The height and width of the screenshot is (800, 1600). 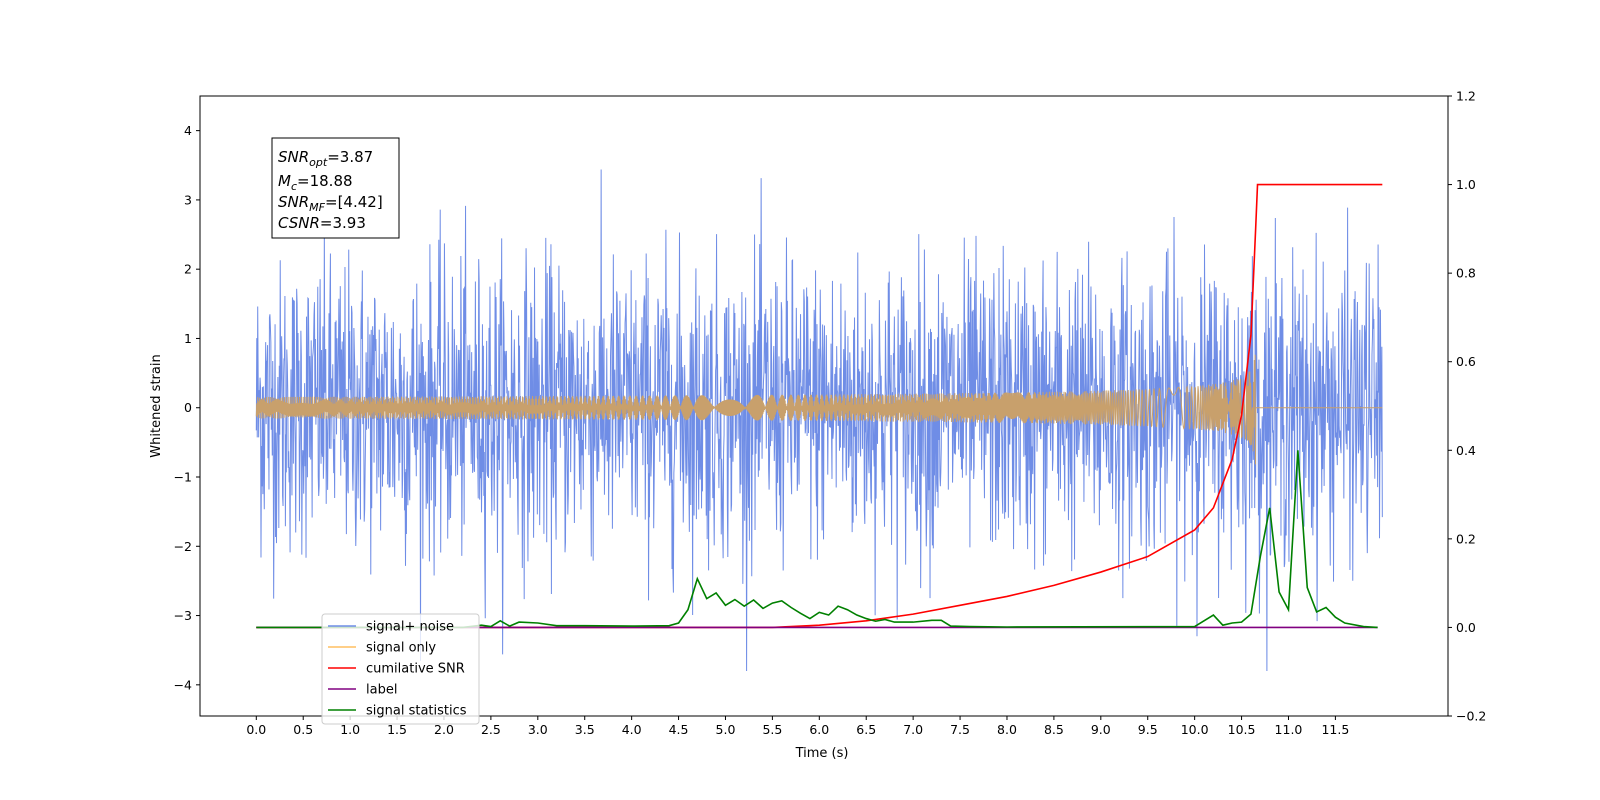 What do you see at coordinates (819, 729) in the screenshot?
I see `x-tick-label: 6.0` at bounding box center [819, 729].